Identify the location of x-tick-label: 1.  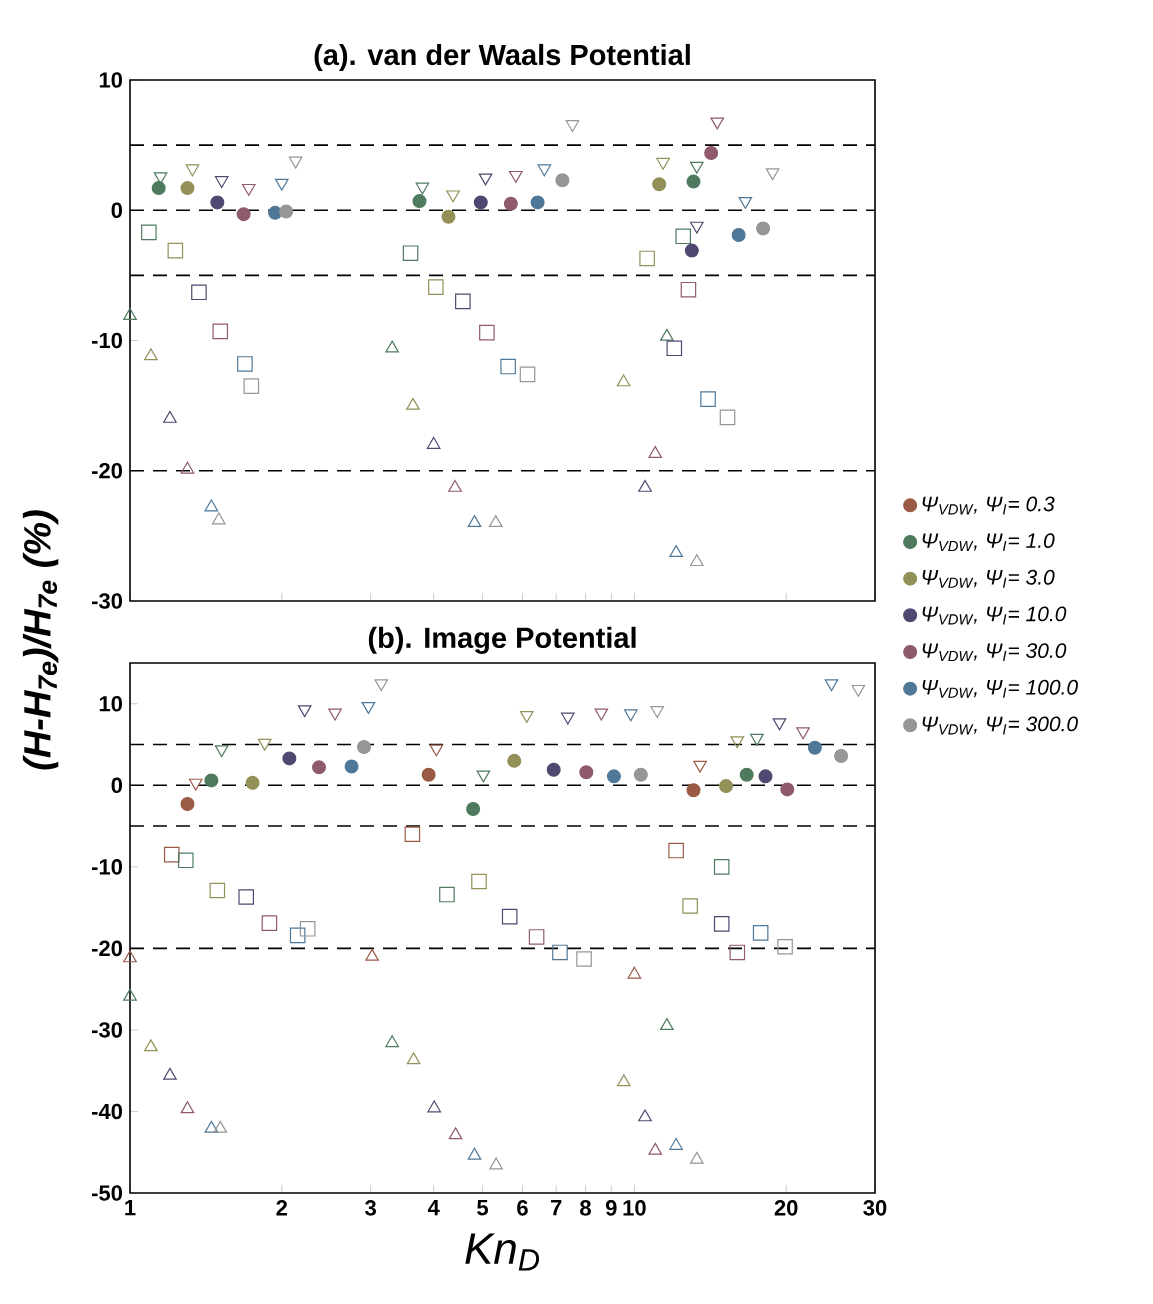
(130, 1208).